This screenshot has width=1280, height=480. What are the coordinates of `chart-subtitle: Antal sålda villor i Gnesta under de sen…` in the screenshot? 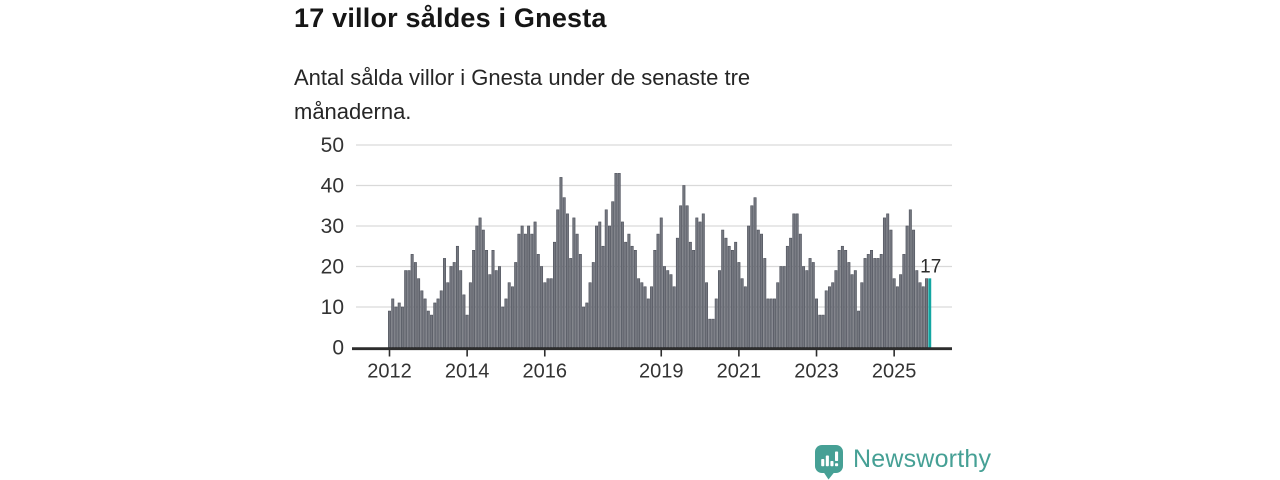 It's located at (522, 94).